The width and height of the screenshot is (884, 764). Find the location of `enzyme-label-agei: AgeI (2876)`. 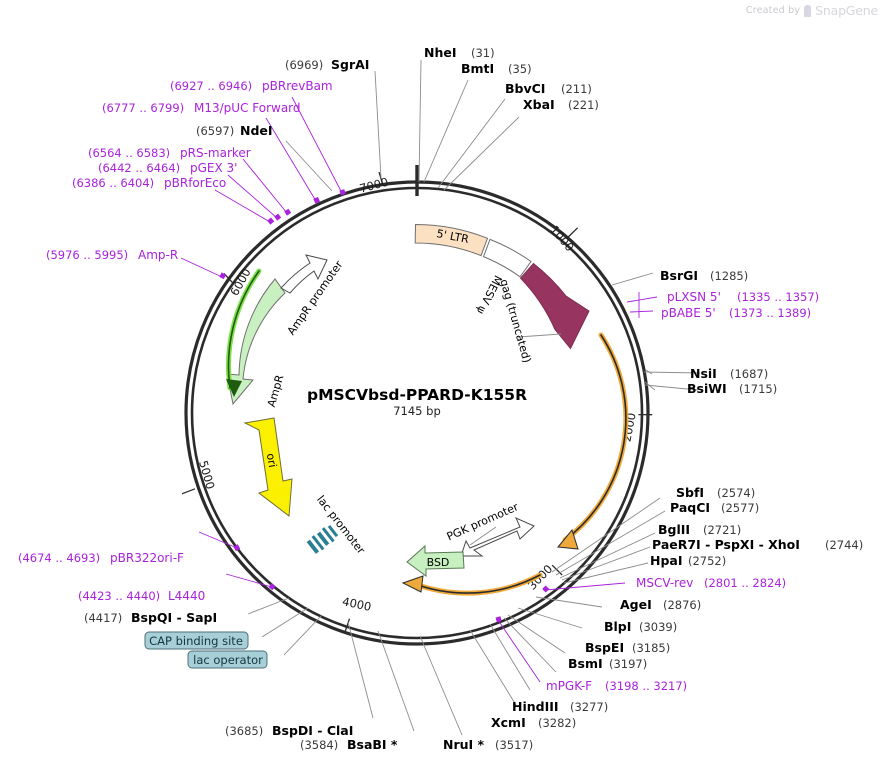

enzyme-label-agei: AgeI (2876) is located at coordinates (660, 604).